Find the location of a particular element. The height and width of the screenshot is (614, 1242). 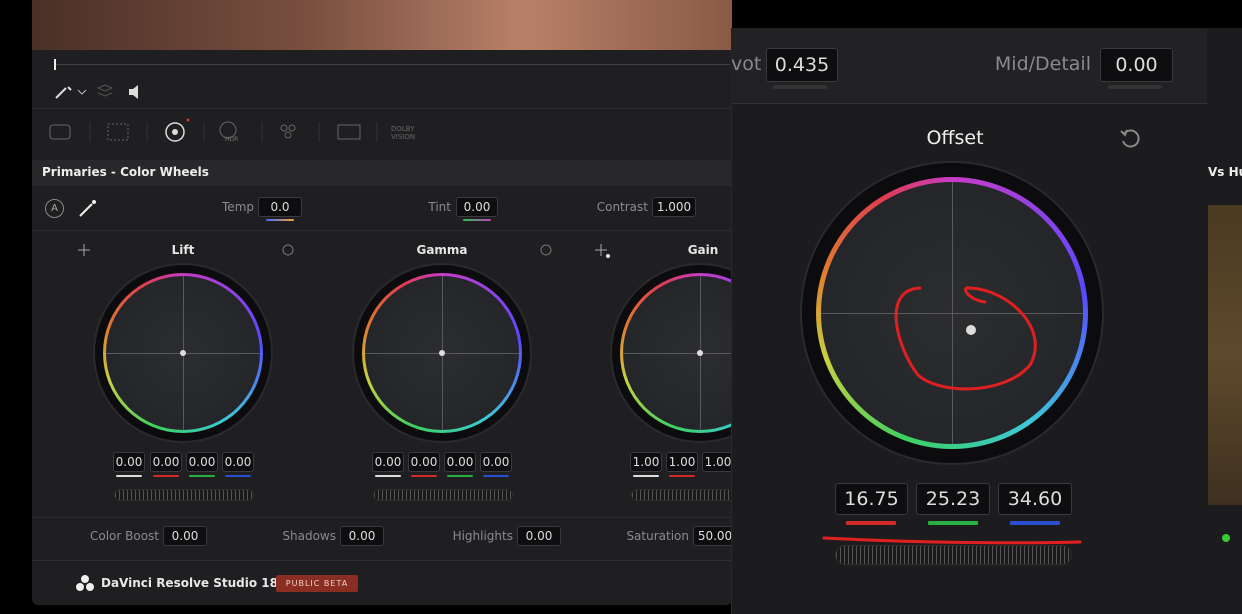

panel-title: Primaries - Color Wheels is located at coordinates (125, 172).